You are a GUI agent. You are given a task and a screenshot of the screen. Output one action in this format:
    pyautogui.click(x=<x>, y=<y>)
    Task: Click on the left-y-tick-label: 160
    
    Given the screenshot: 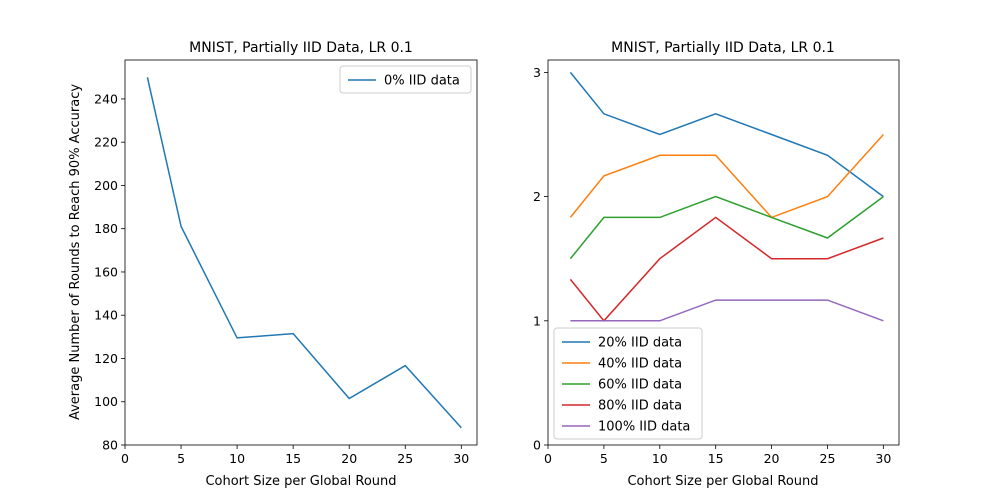 What is the action you would take?
    pyautogui.click(x=106, y=271)
    